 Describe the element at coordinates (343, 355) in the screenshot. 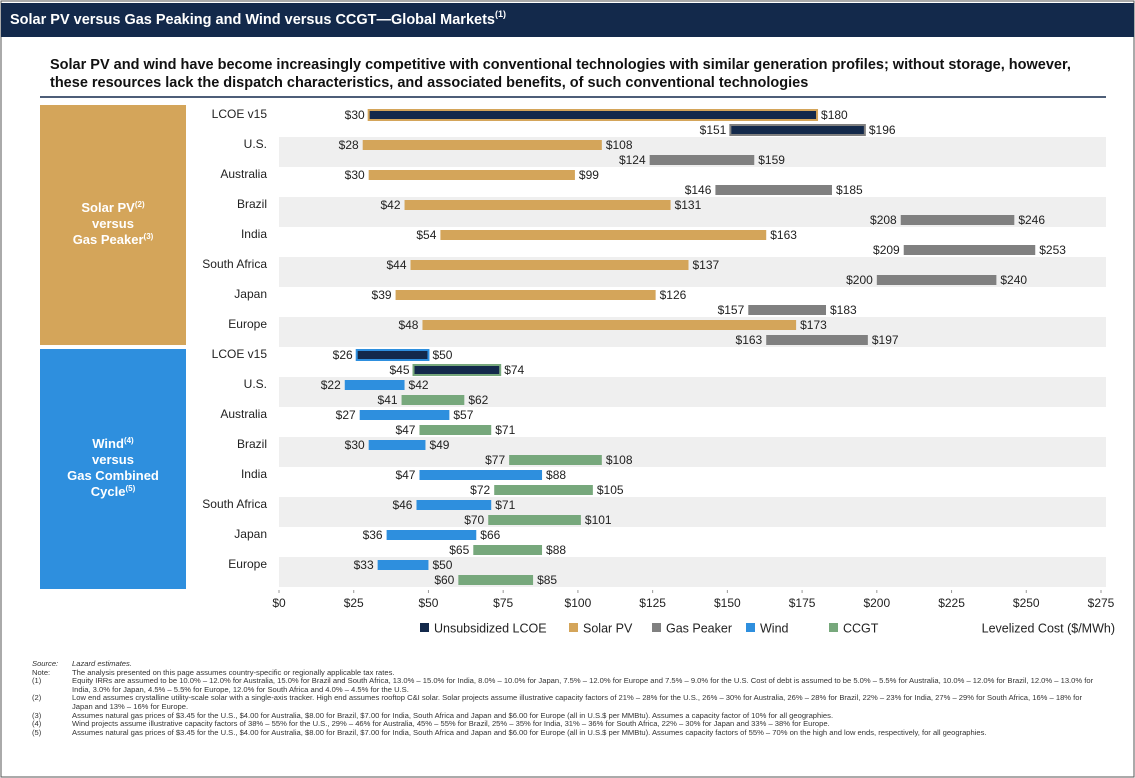

I see `low-label: $26` at that location.